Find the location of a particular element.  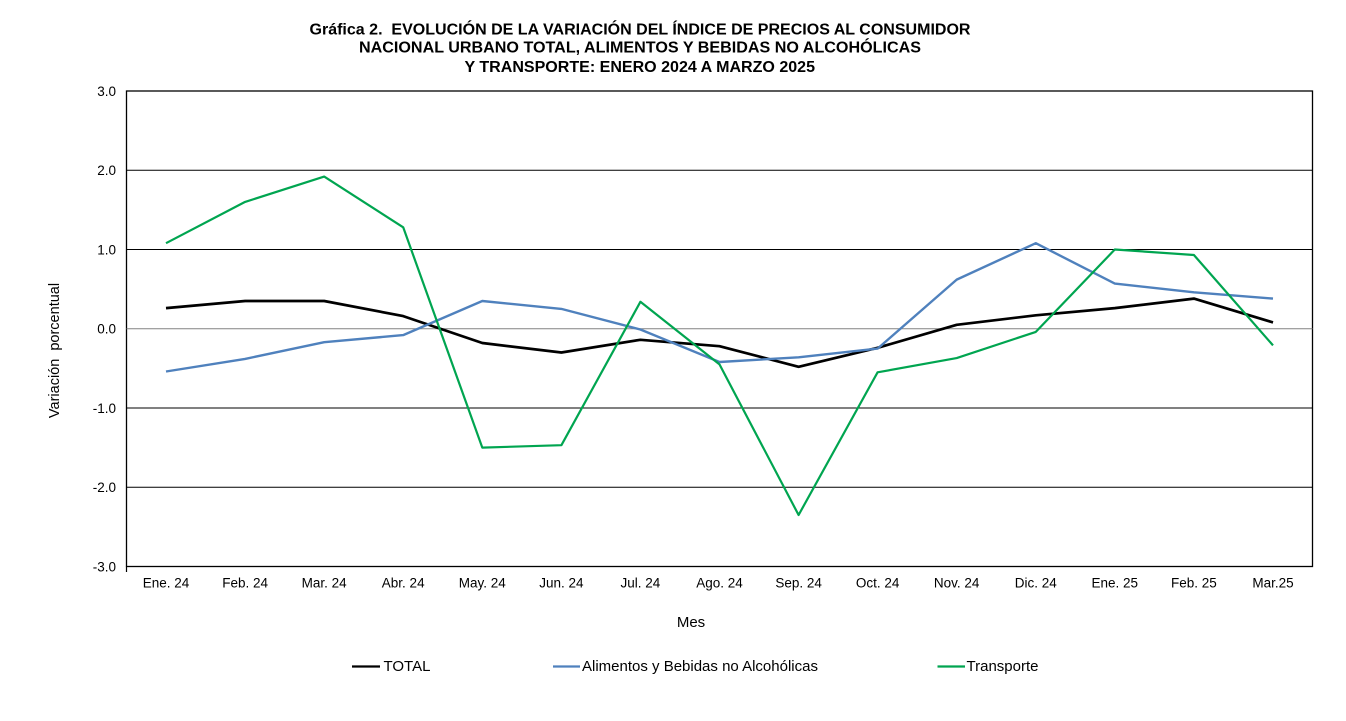

svg-text: -3.0 is located at coordinates (104, 566).